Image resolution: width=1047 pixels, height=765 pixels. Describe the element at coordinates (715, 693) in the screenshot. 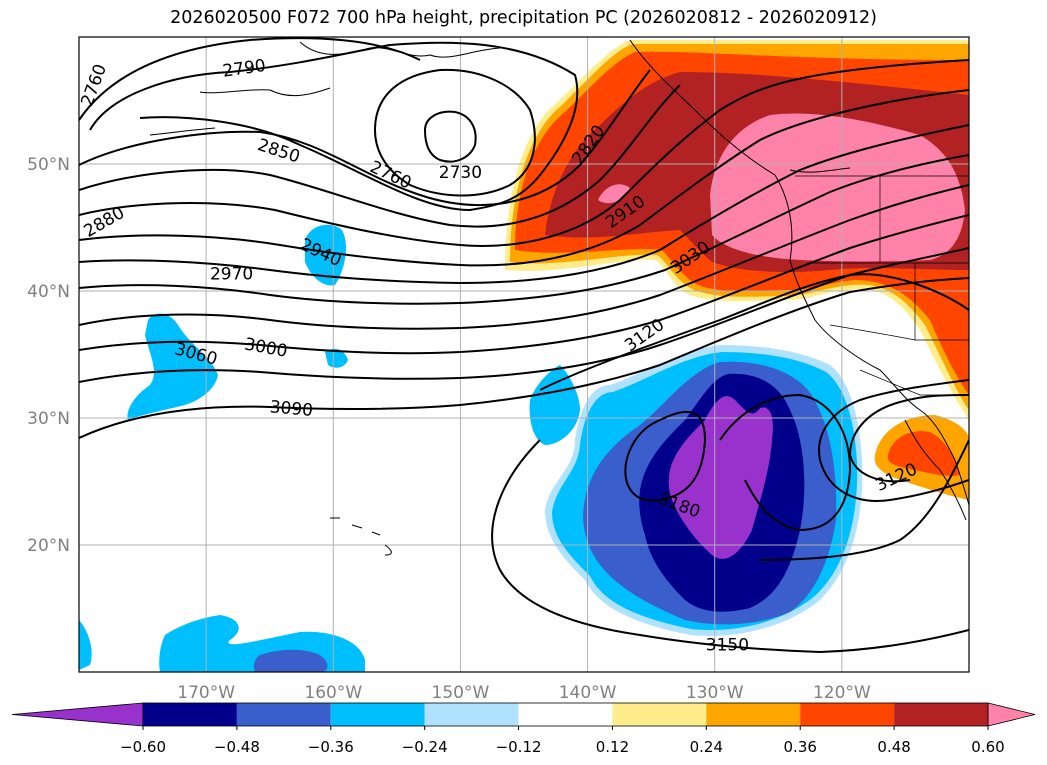

I see `lon-tick-label: 130°W` at that location.